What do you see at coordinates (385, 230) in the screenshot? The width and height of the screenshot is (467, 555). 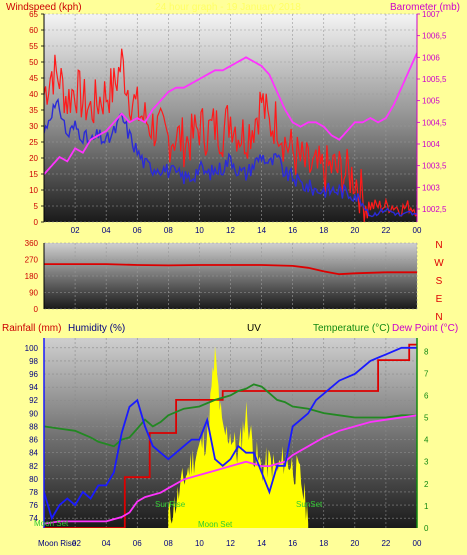 I see `wind-x-tick: 22` at bounding box center [385, 230].